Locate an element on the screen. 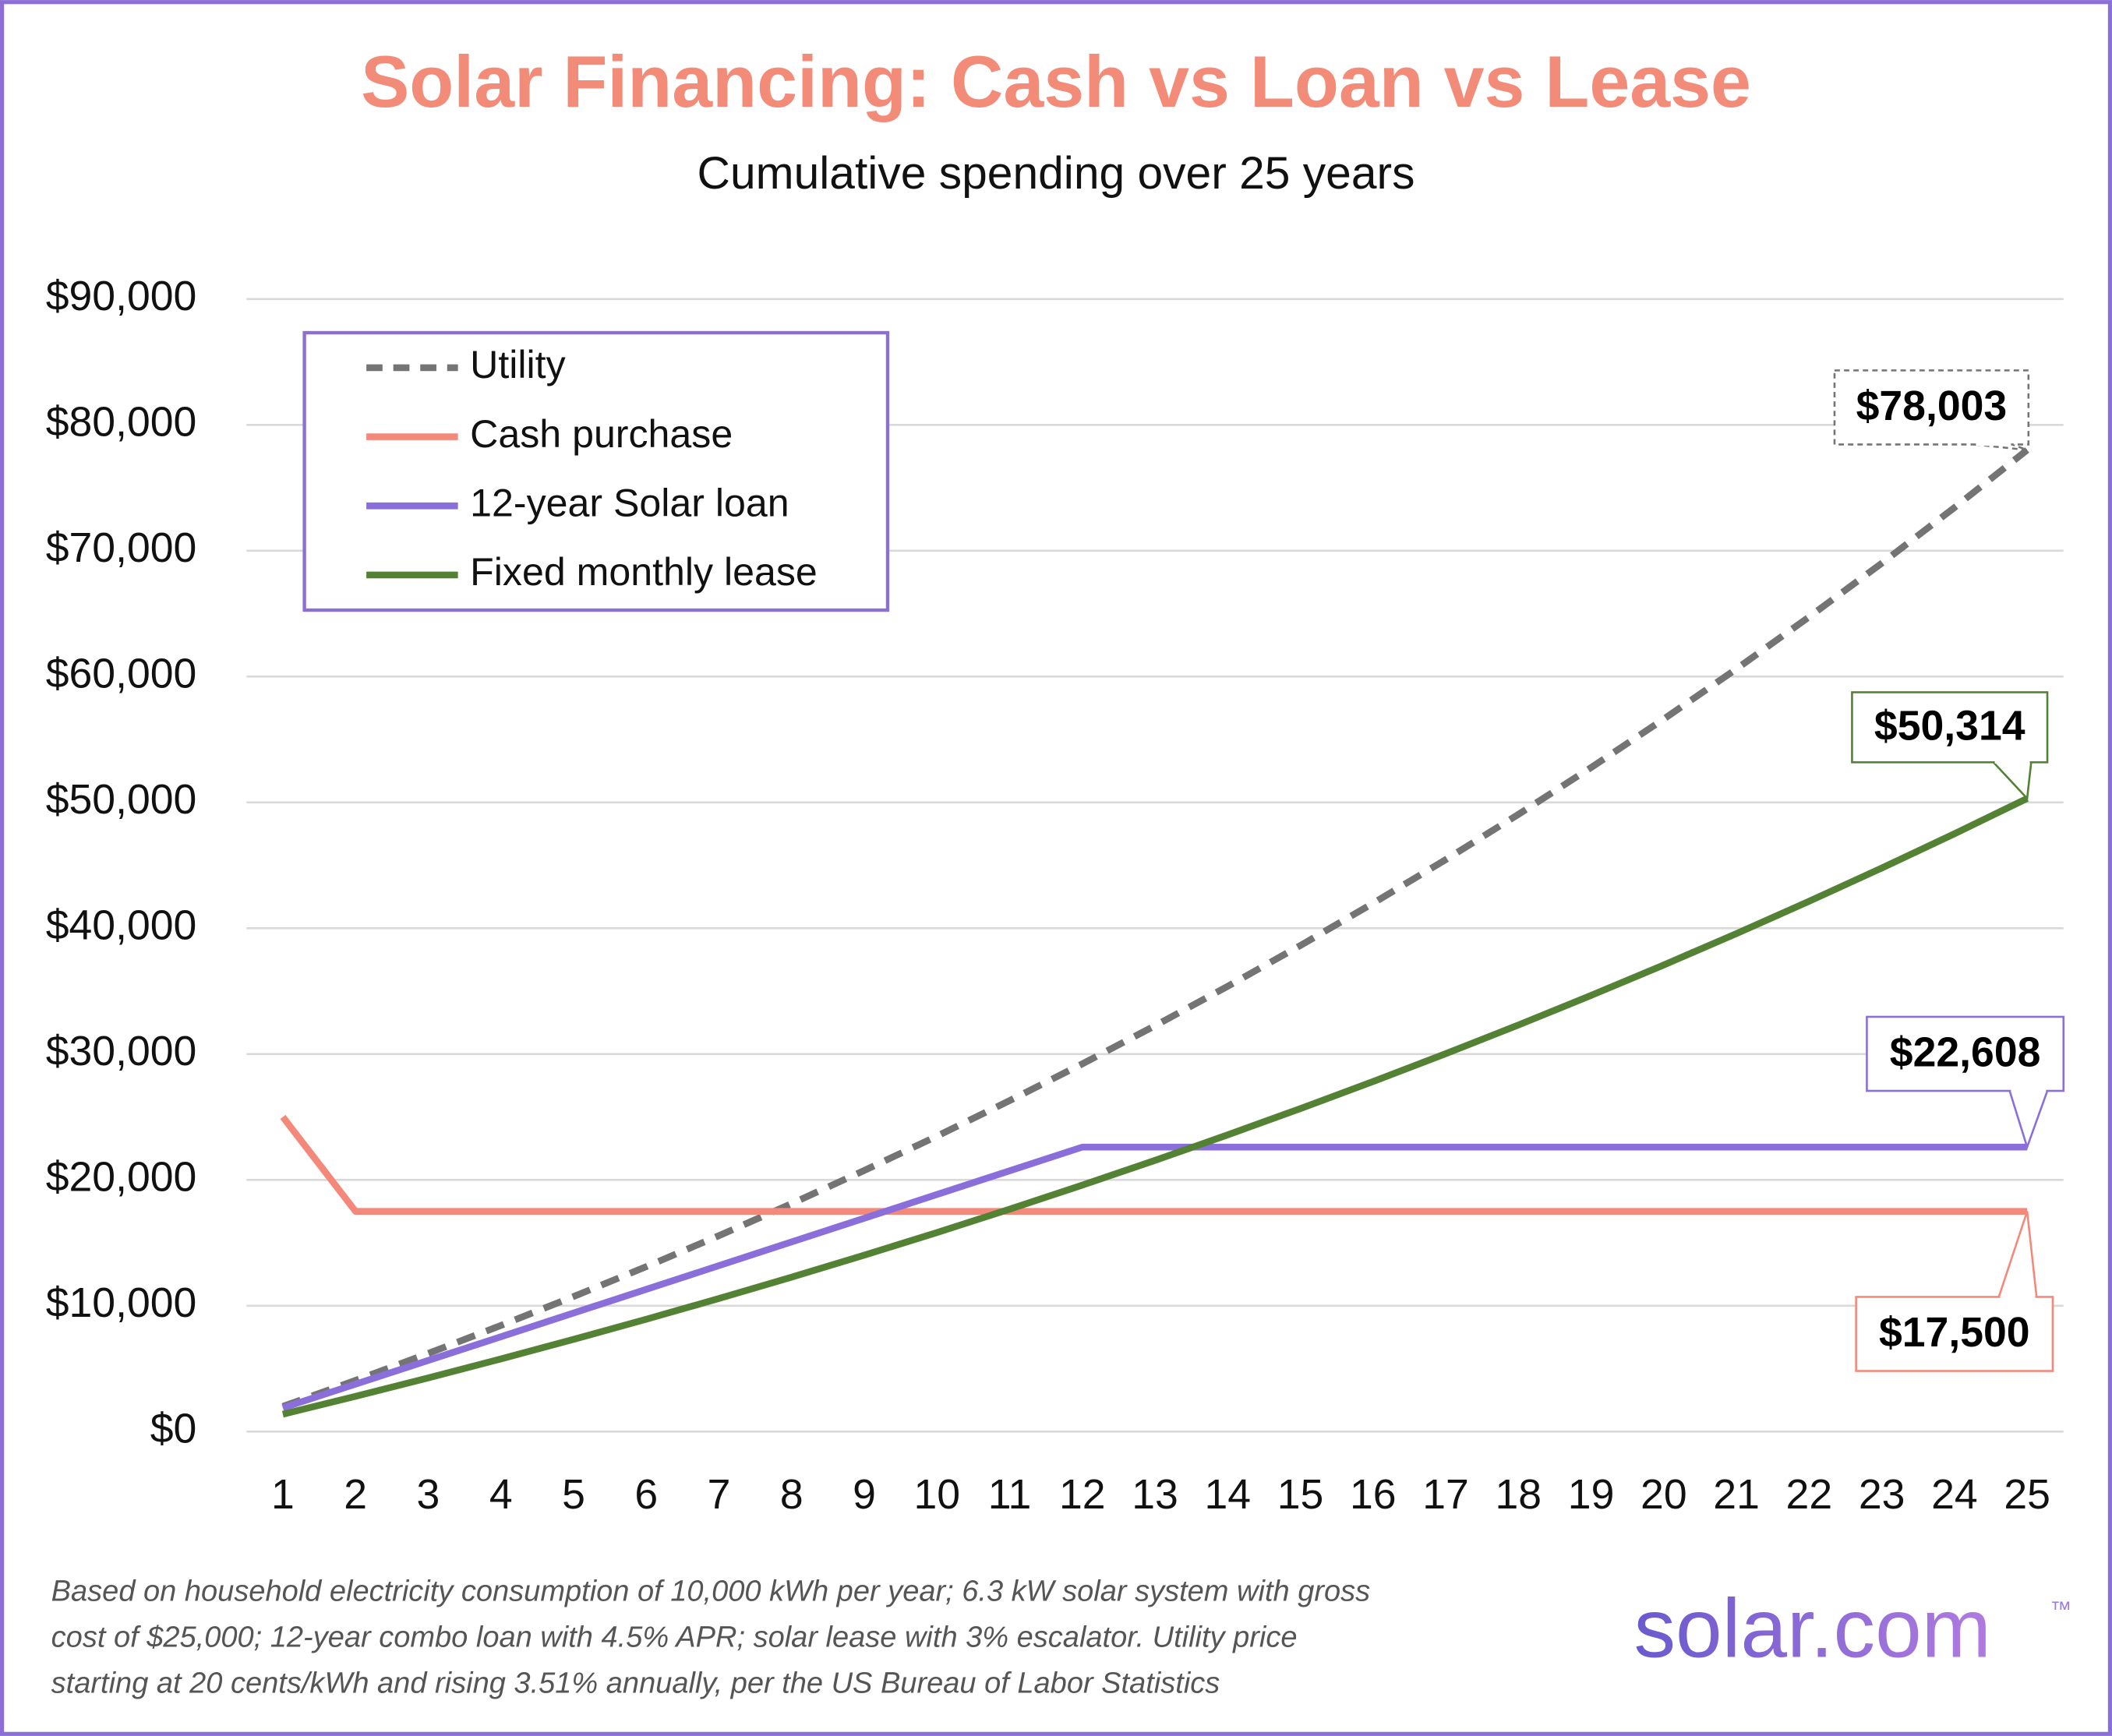  y-tick-label: $90,000 is located at coordinates (122, 296).